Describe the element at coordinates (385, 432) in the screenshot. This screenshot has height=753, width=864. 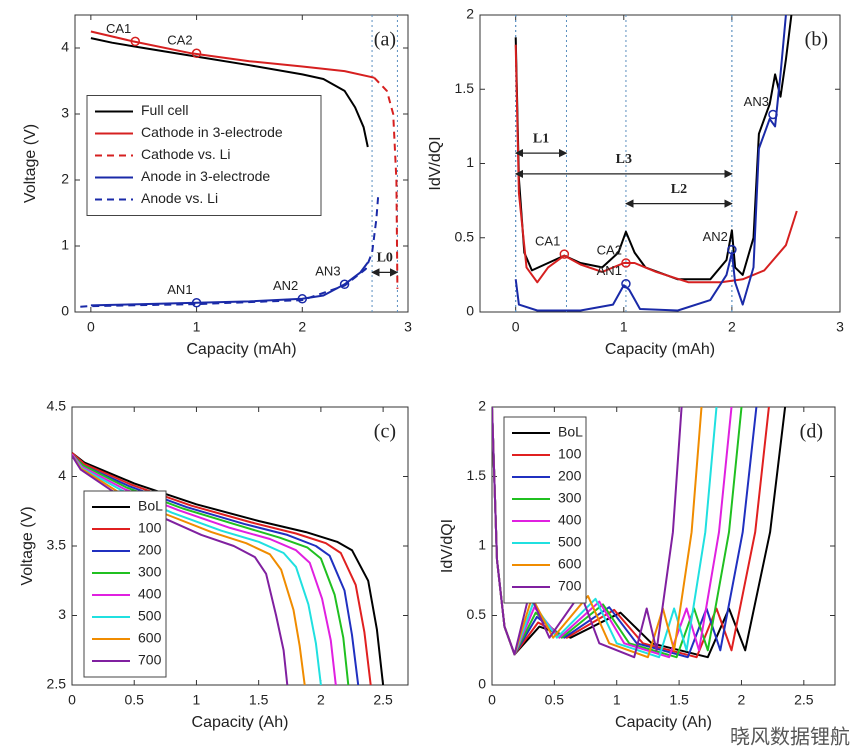
I see `panel-label: (c)` at that location.